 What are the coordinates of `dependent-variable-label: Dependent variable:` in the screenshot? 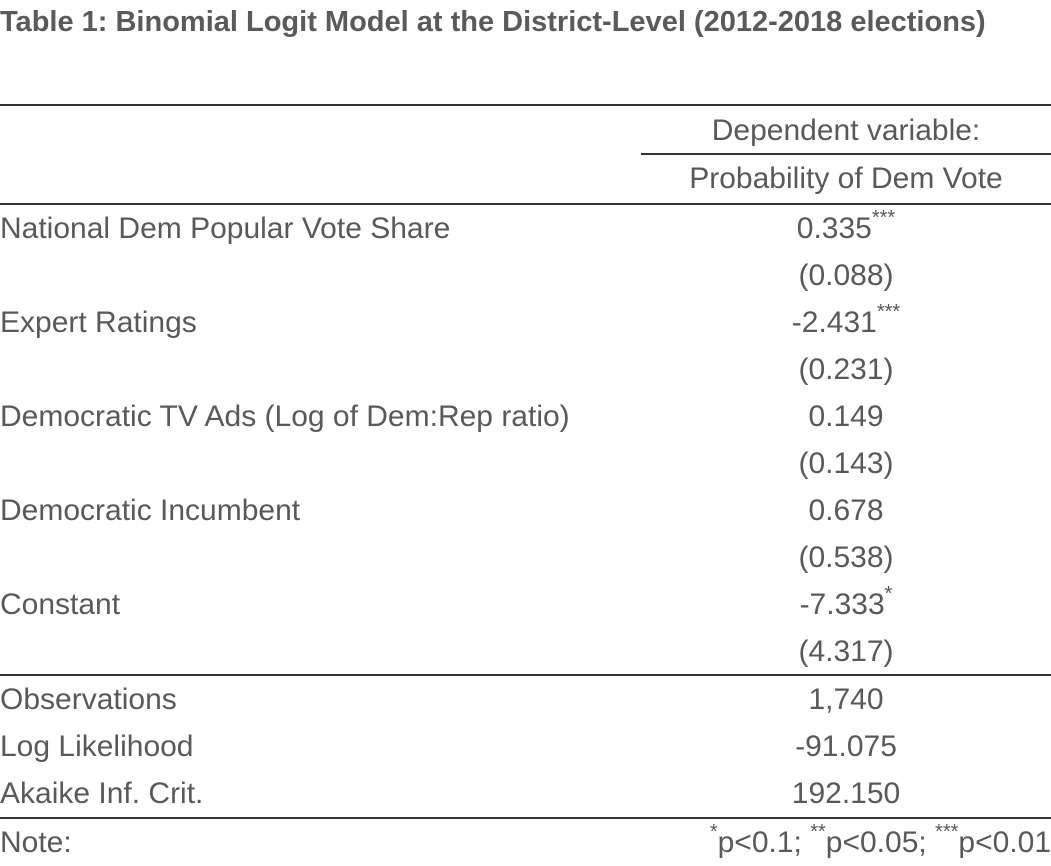 It's located at (846, 130).